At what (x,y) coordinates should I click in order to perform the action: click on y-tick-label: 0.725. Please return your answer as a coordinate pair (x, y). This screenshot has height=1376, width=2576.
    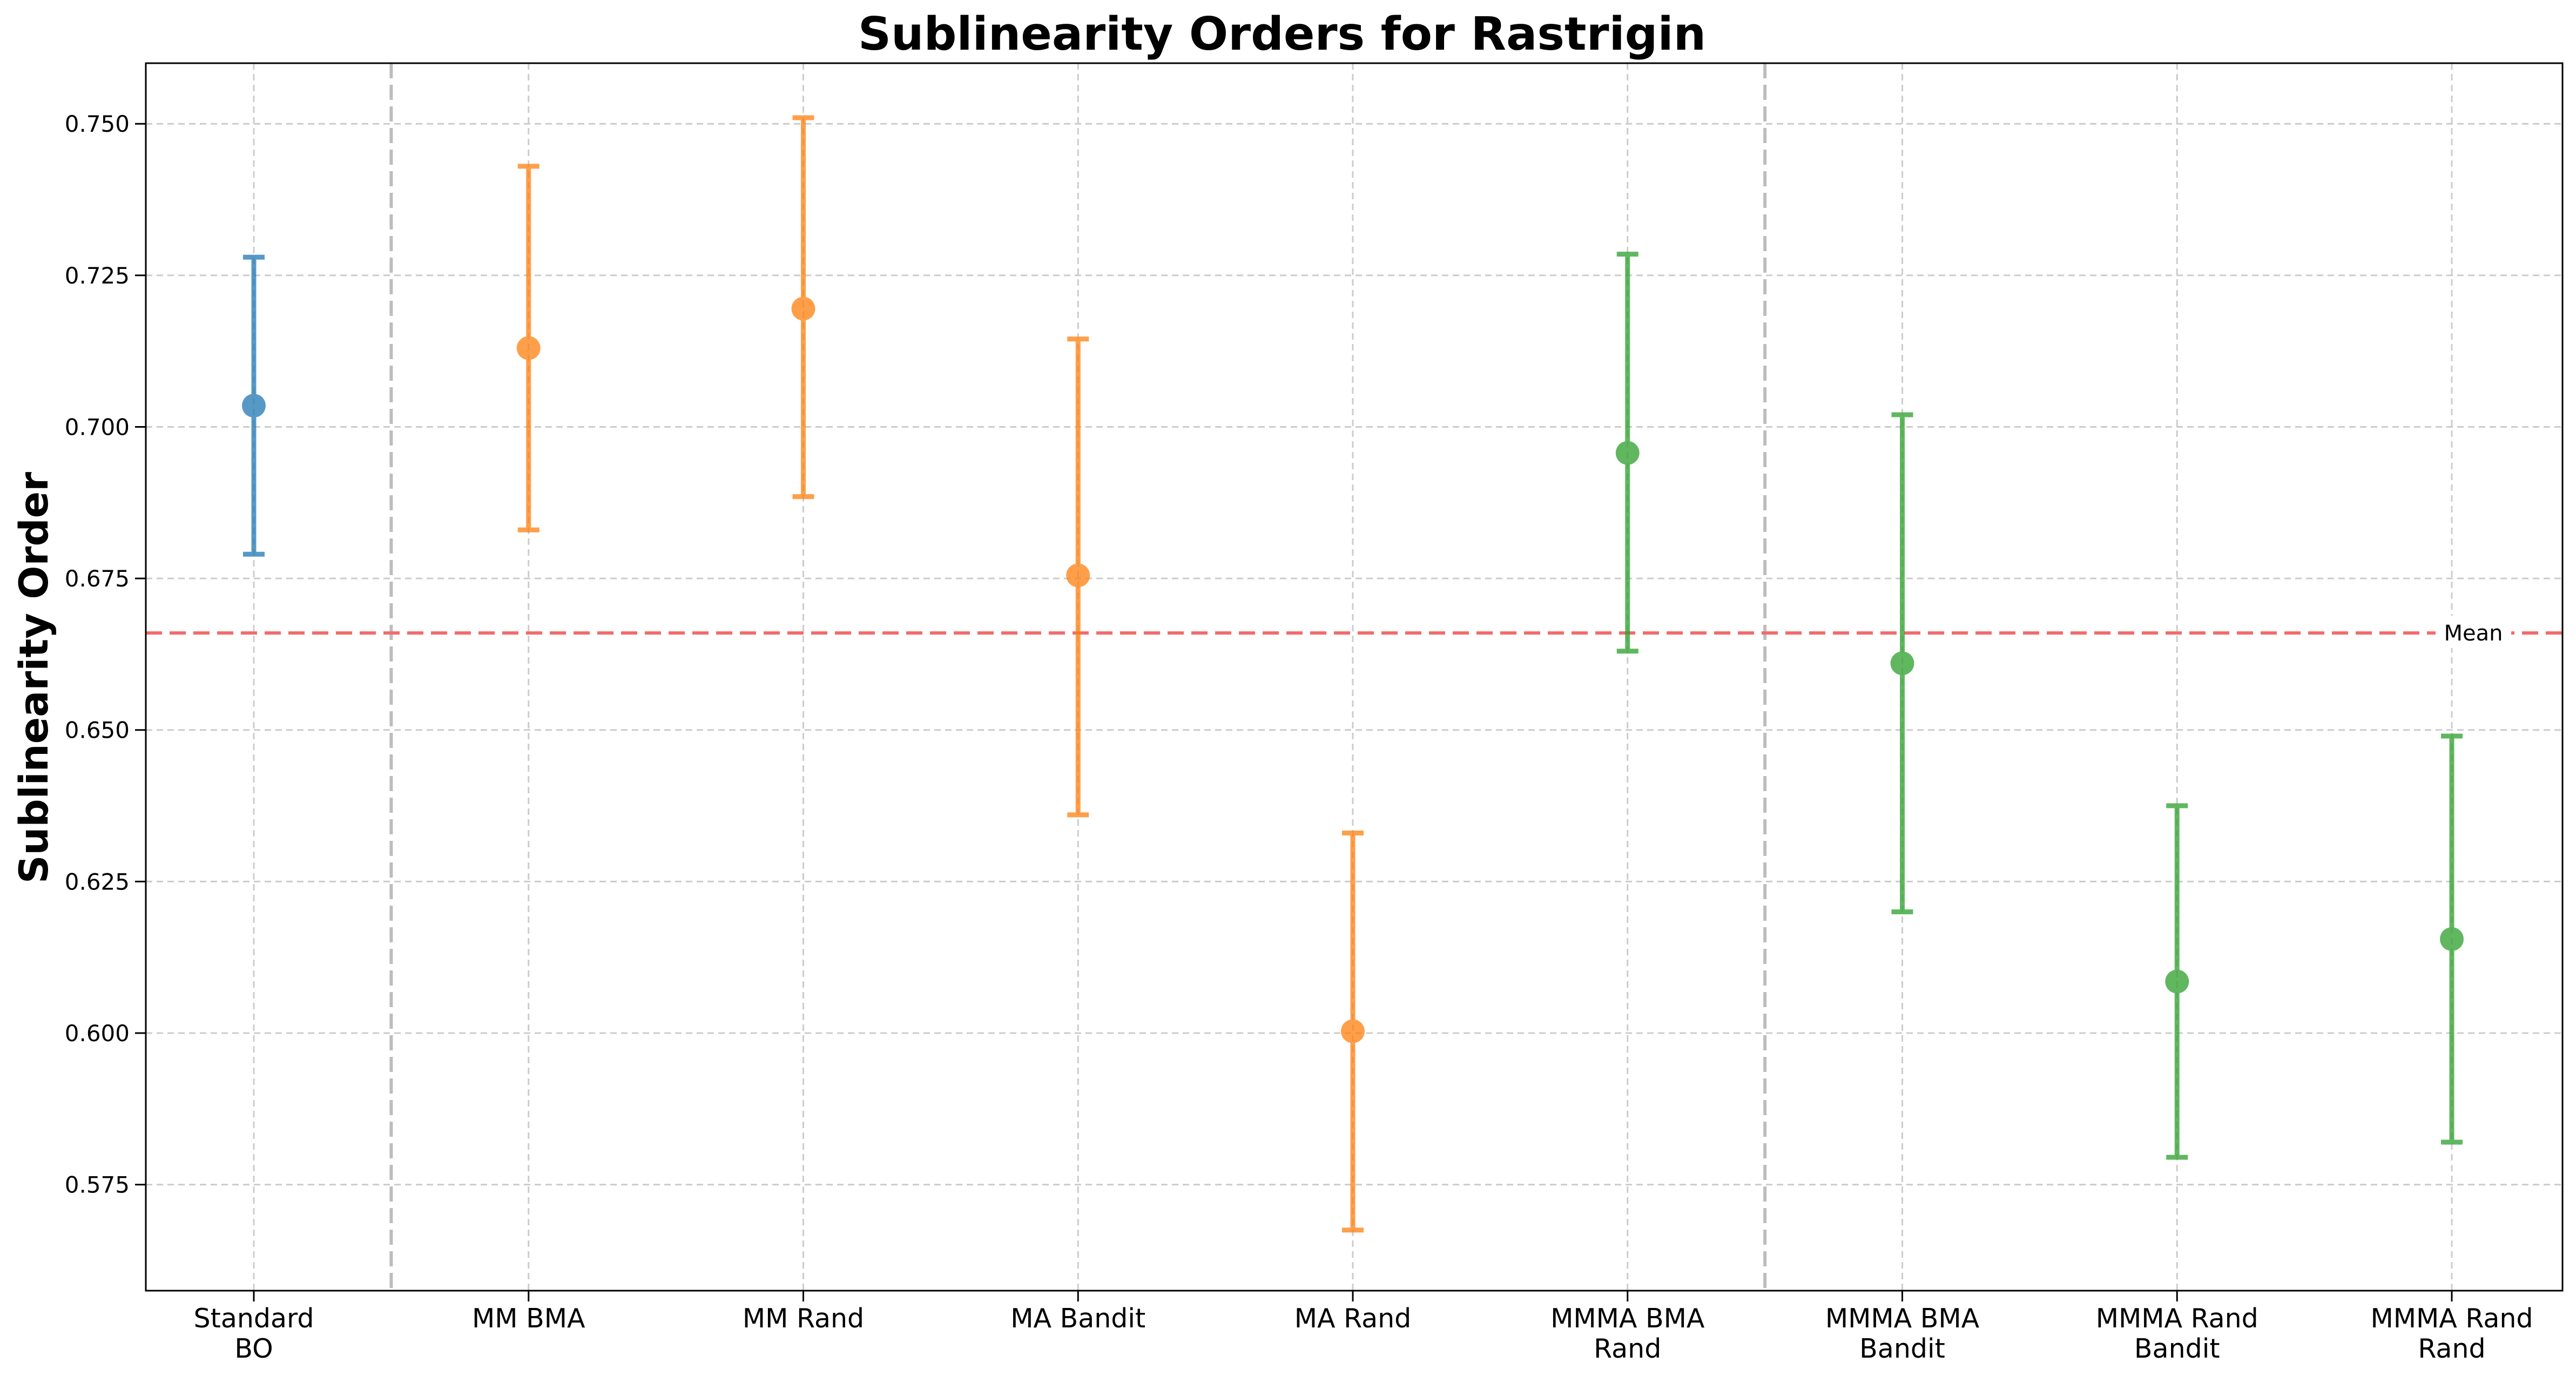
    Looking at the image, I should click on (97, 275).